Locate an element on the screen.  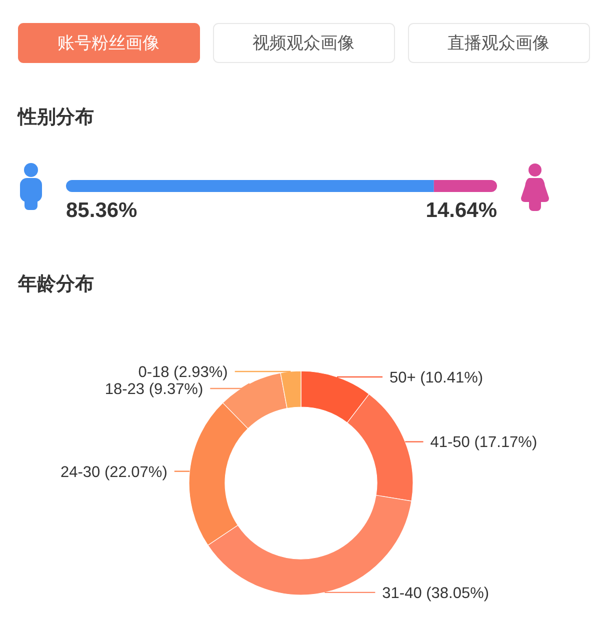
slice-label: 0-18 (2.93%) is located at coordinates (183, 372).